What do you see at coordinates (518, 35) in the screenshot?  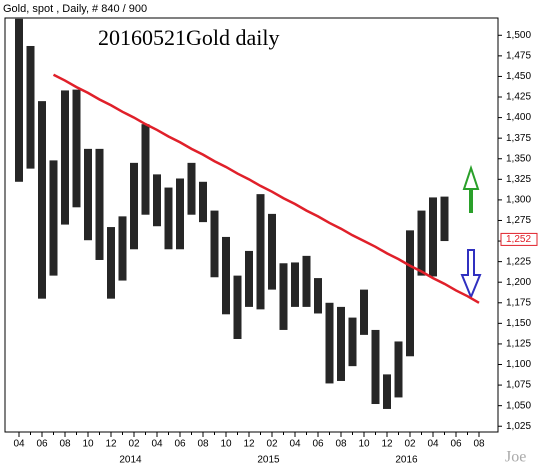 I see `y-tick-label: 1,500` at bounding box center [518, 35].